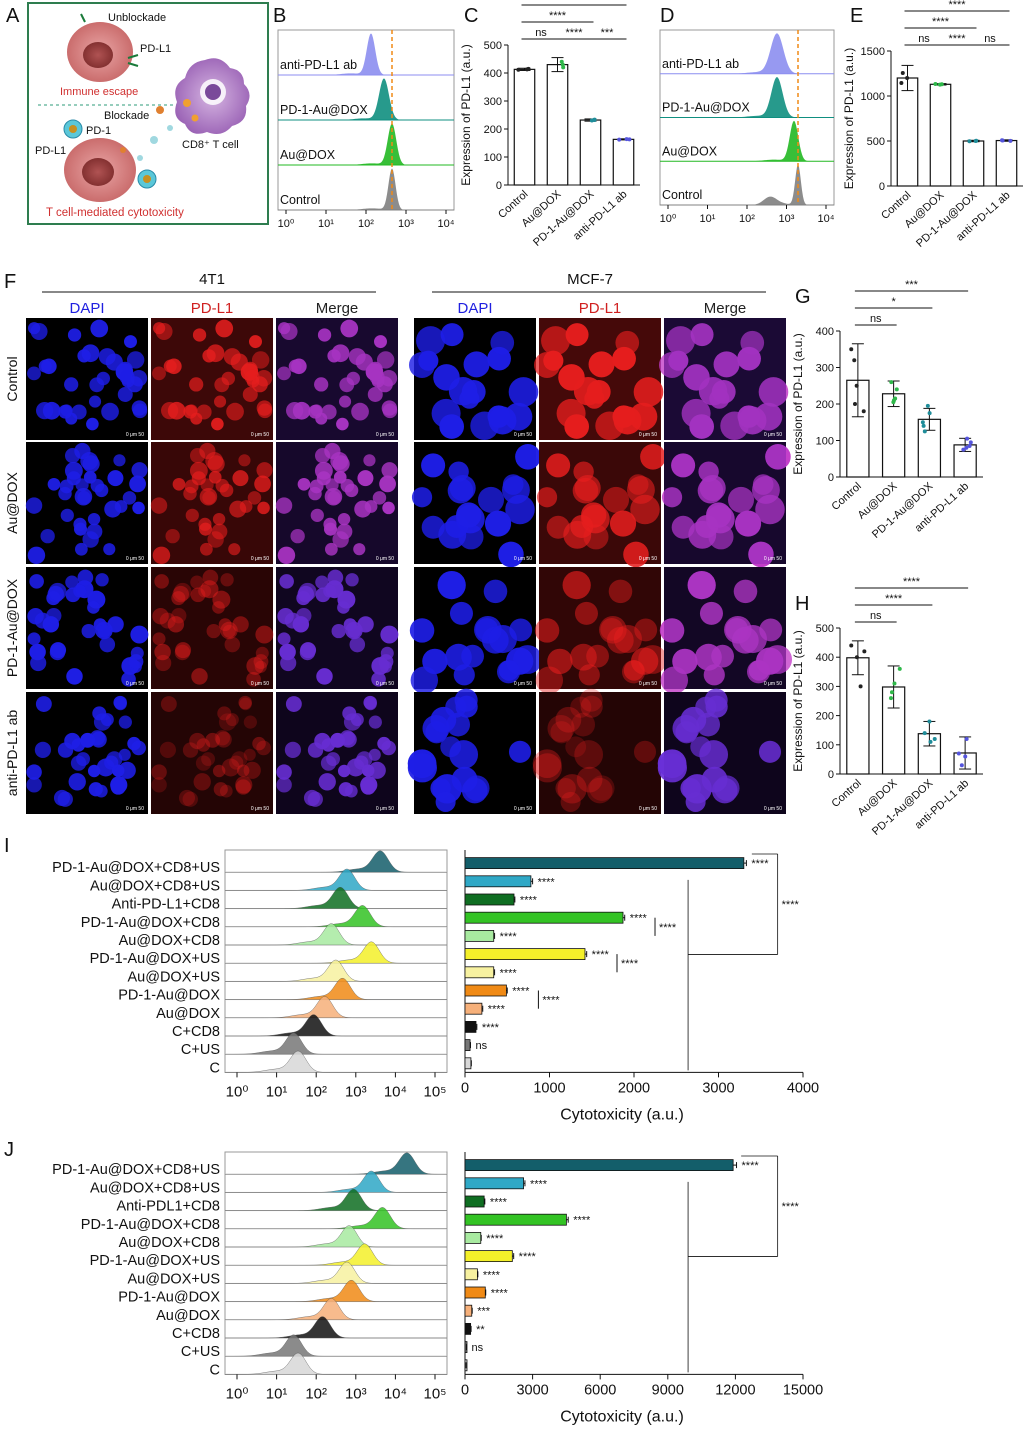  Describe the element at coordinates (326, 224) in the screenshot. I see `flow-tick-label: 10¹` at that location.